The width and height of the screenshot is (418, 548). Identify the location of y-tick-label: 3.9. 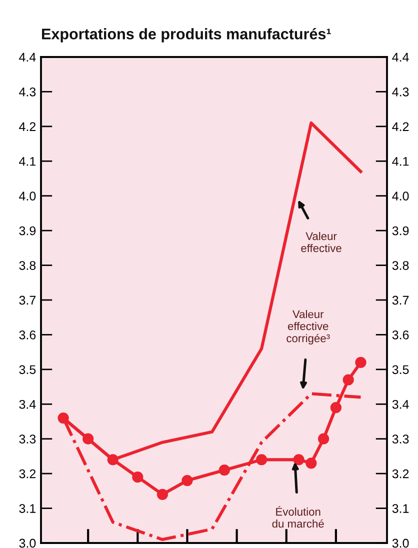
(27, 231).